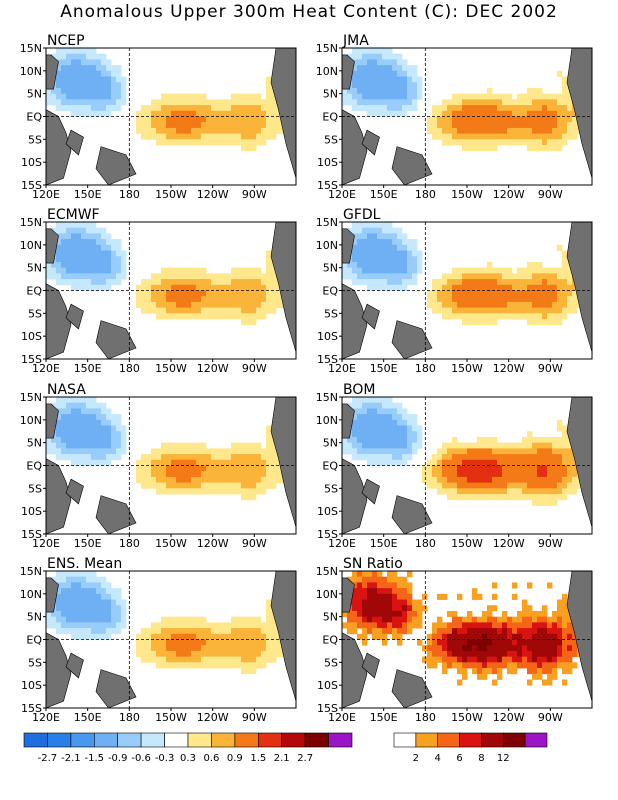 The image size is (618, 800). What do you see at coordinates (31, 594) in the screenshot?
I see `y-tick-label: 10N` at bounding box center [31, 594].